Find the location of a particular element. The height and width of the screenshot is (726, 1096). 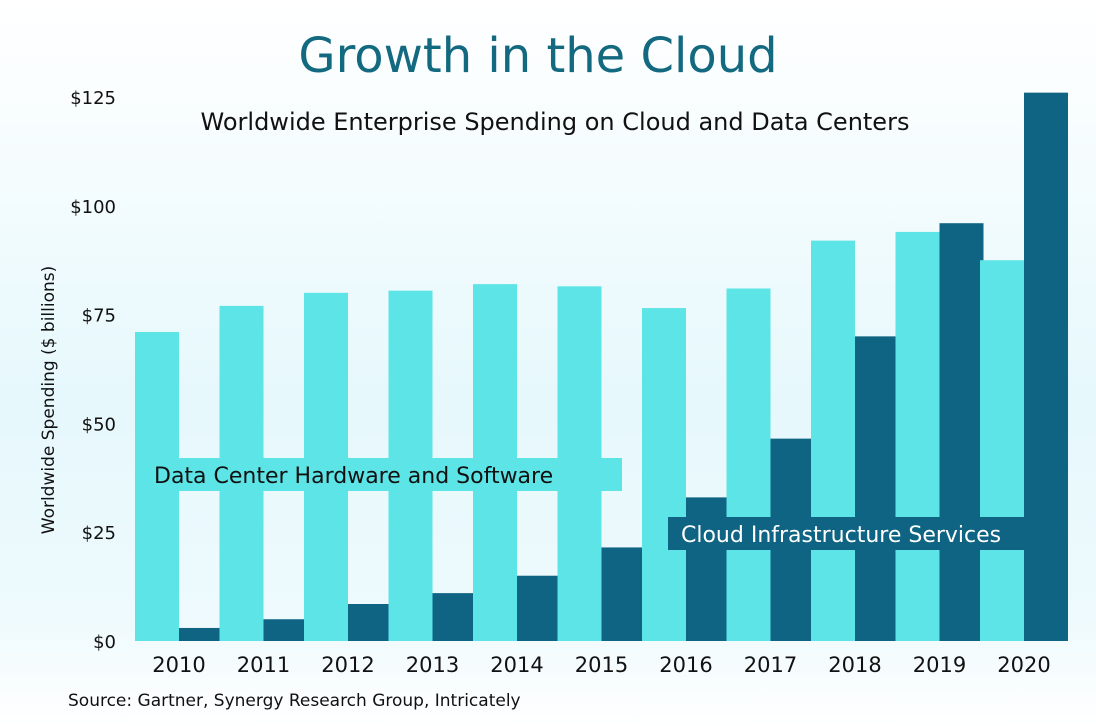

y-tick-label: $125 is located at coordinates (93, 98).